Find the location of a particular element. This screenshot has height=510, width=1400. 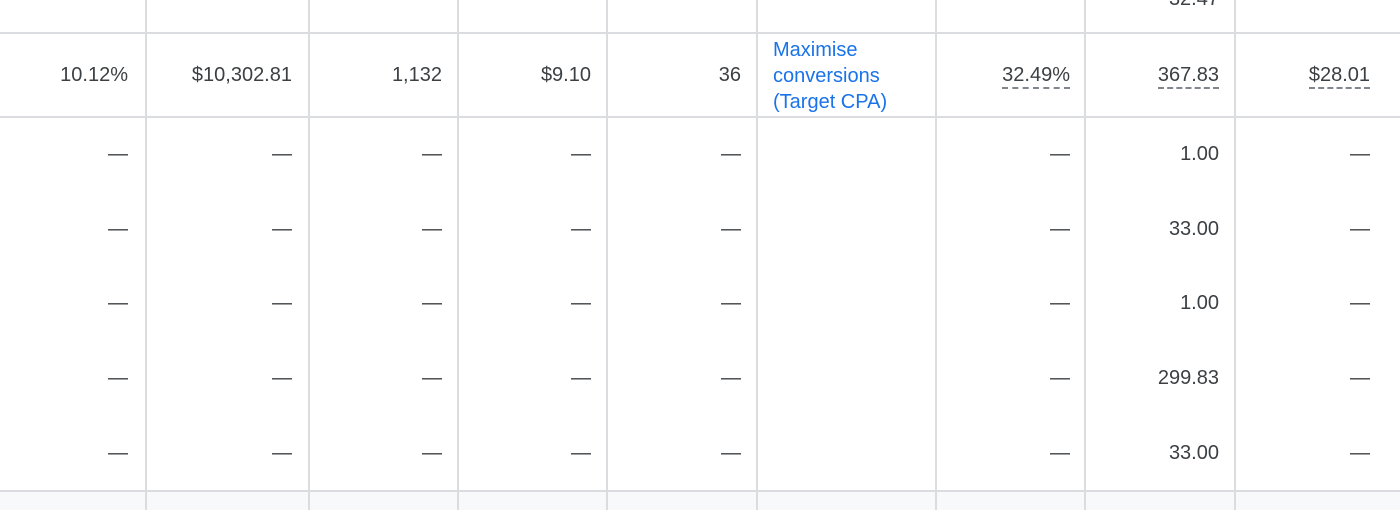

summary-cell: 10.12% is located at coordinates (94, 75).